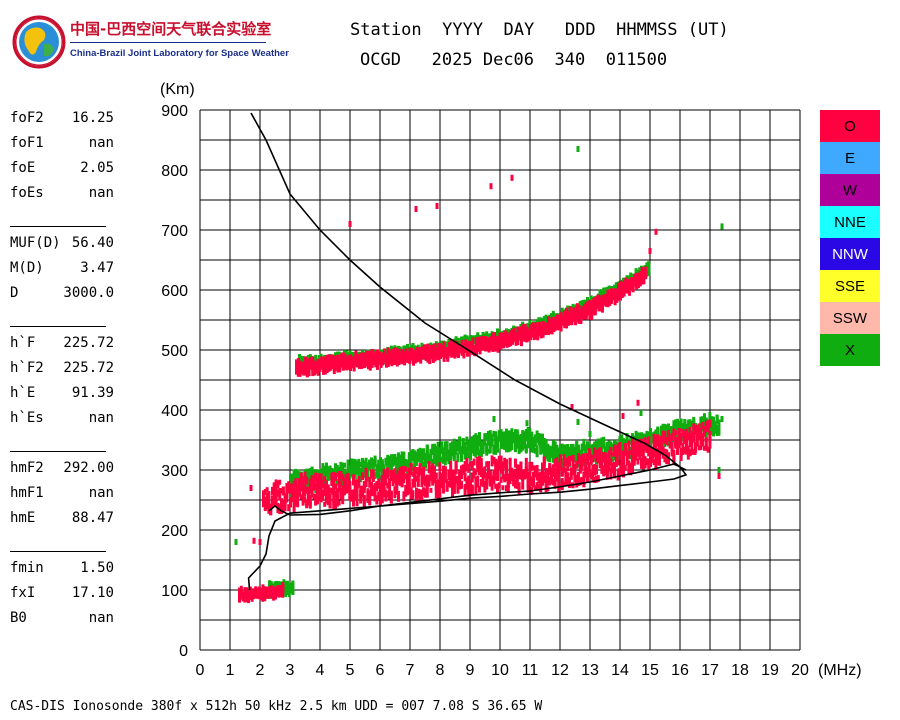 Image resolution: width=900 pixels, height=720 pixels. I want to click on legend-item-e: E, so click(850, 158).